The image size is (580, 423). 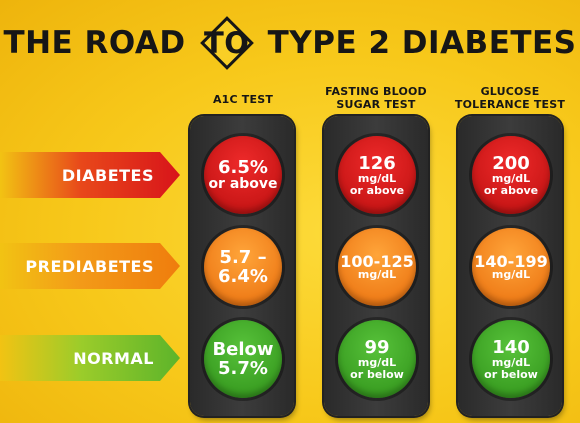 What do you see at coordinates (376, 91) in the screenshot?
I see `column-header-line: FASTING BLOOD` at bounding box center [376, 91].